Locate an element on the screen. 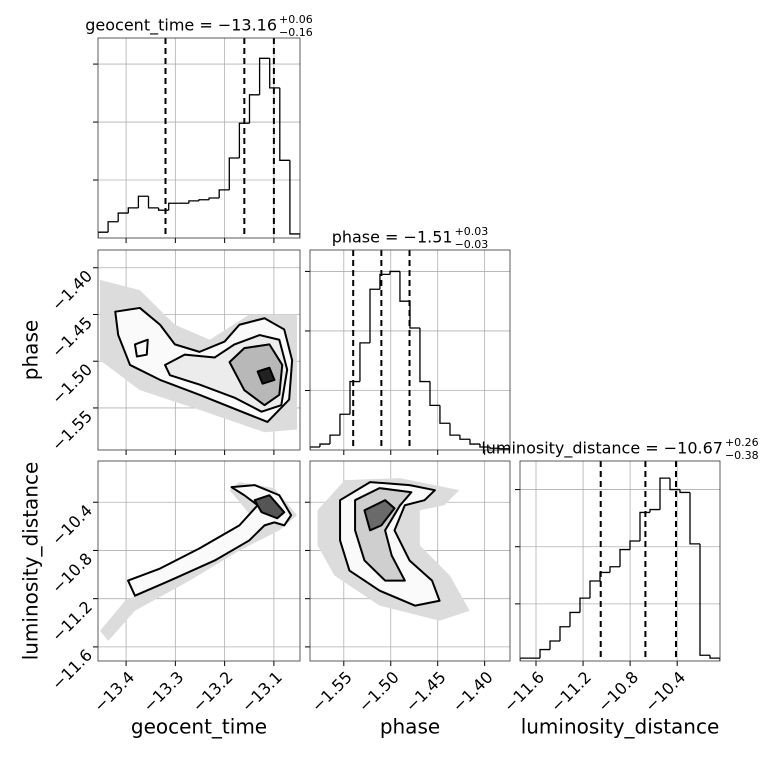  x-axis-label: geocent_time is located at coordinates (199, 727).